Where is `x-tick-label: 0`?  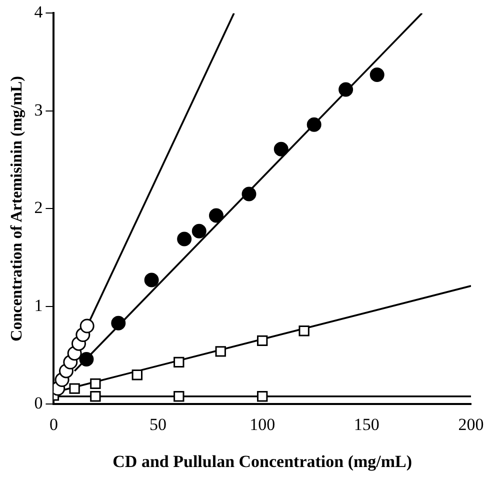
x-tick-label: 0 is located at coordinates (53, 424).